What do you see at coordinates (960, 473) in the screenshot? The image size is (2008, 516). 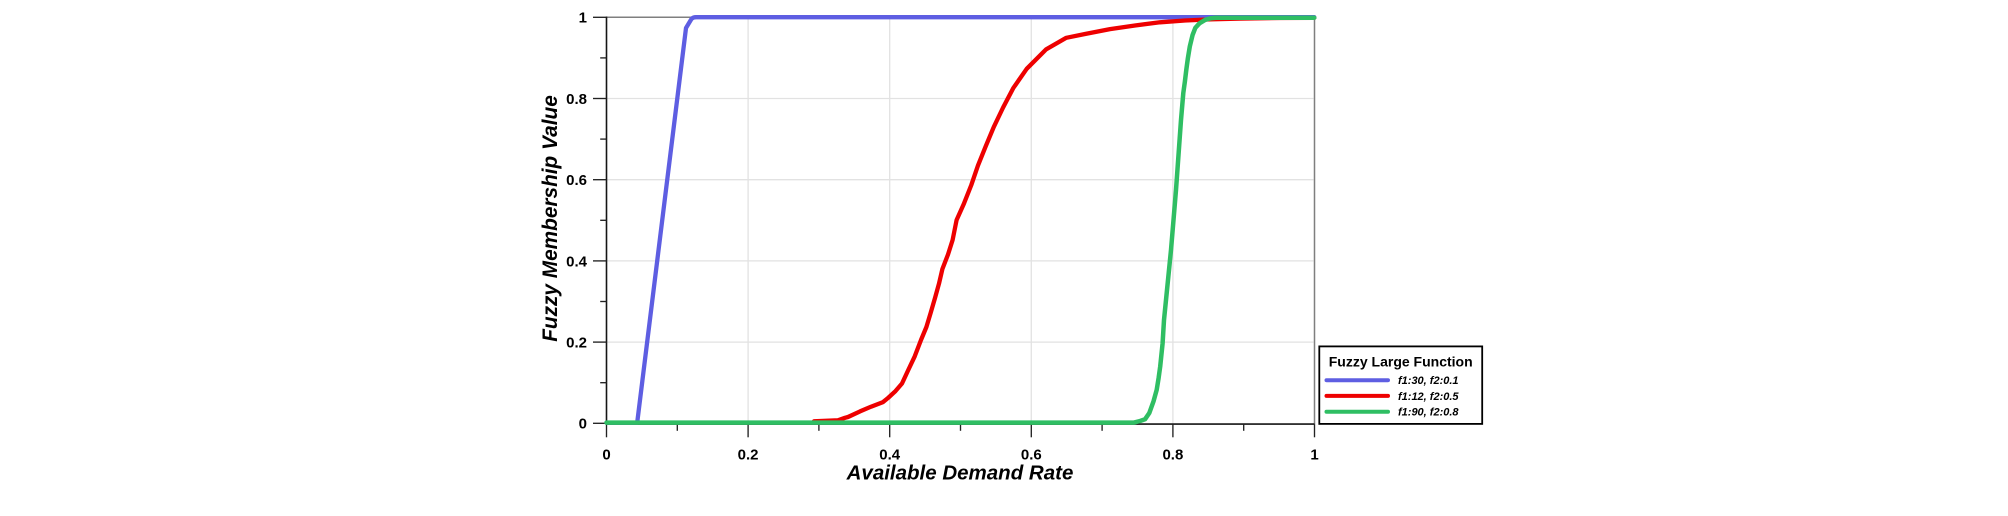 I see `svg-text: Available Demand Rate` at bounding box center [960, 473].